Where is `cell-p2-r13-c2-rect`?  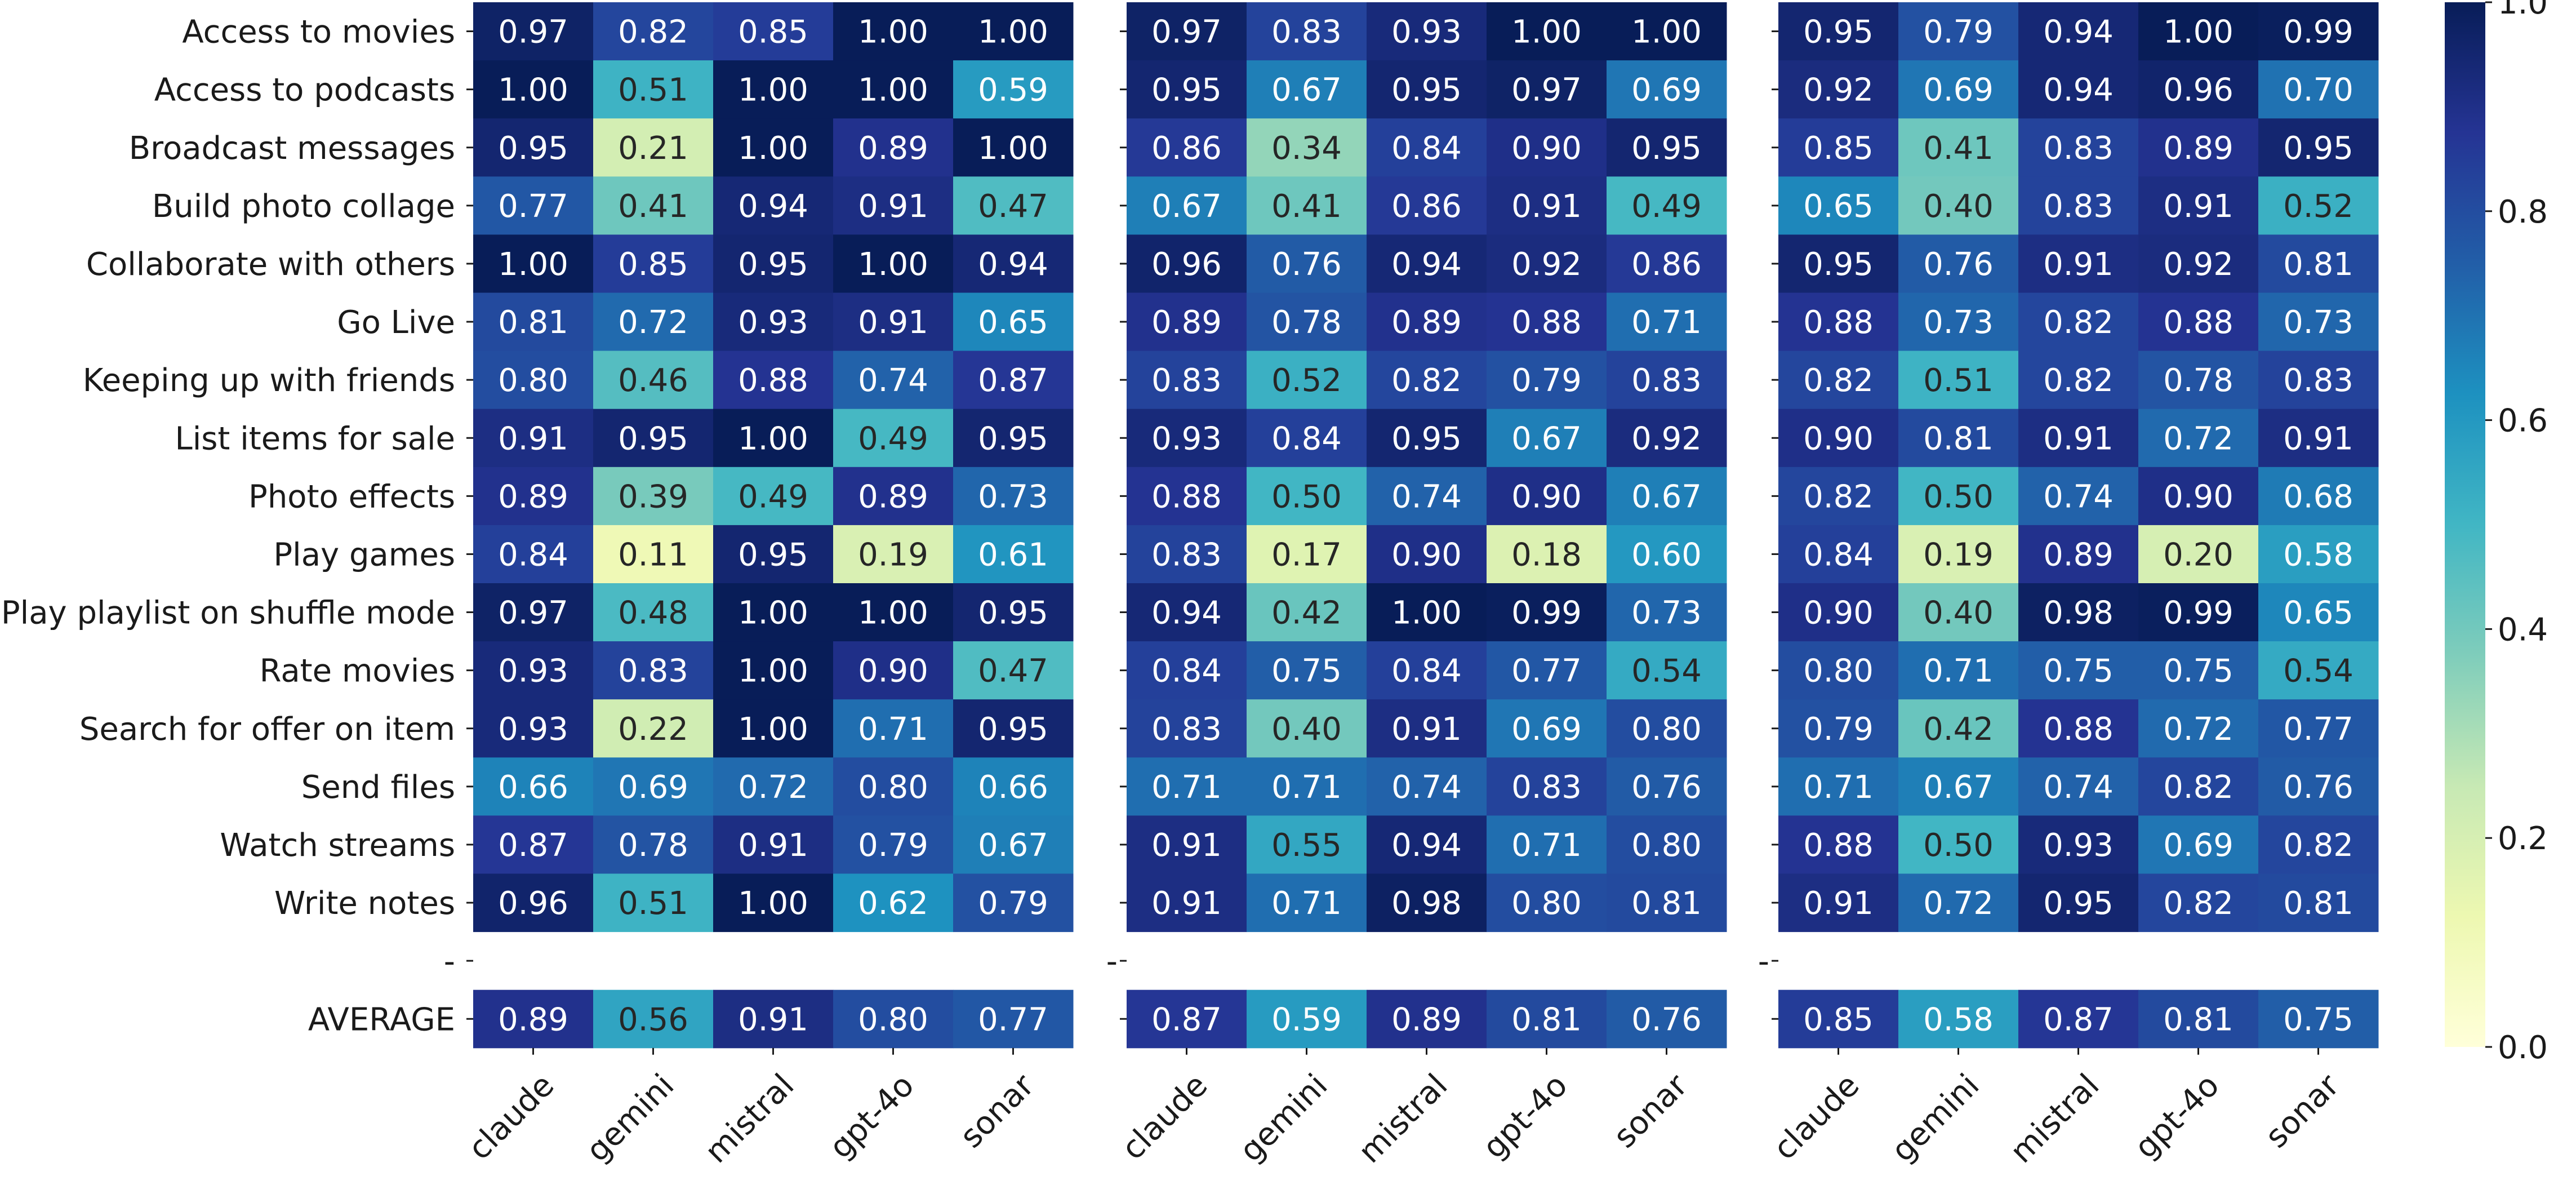 cell-p2-r13-c2-rect is located at coordinates (1307, 728).